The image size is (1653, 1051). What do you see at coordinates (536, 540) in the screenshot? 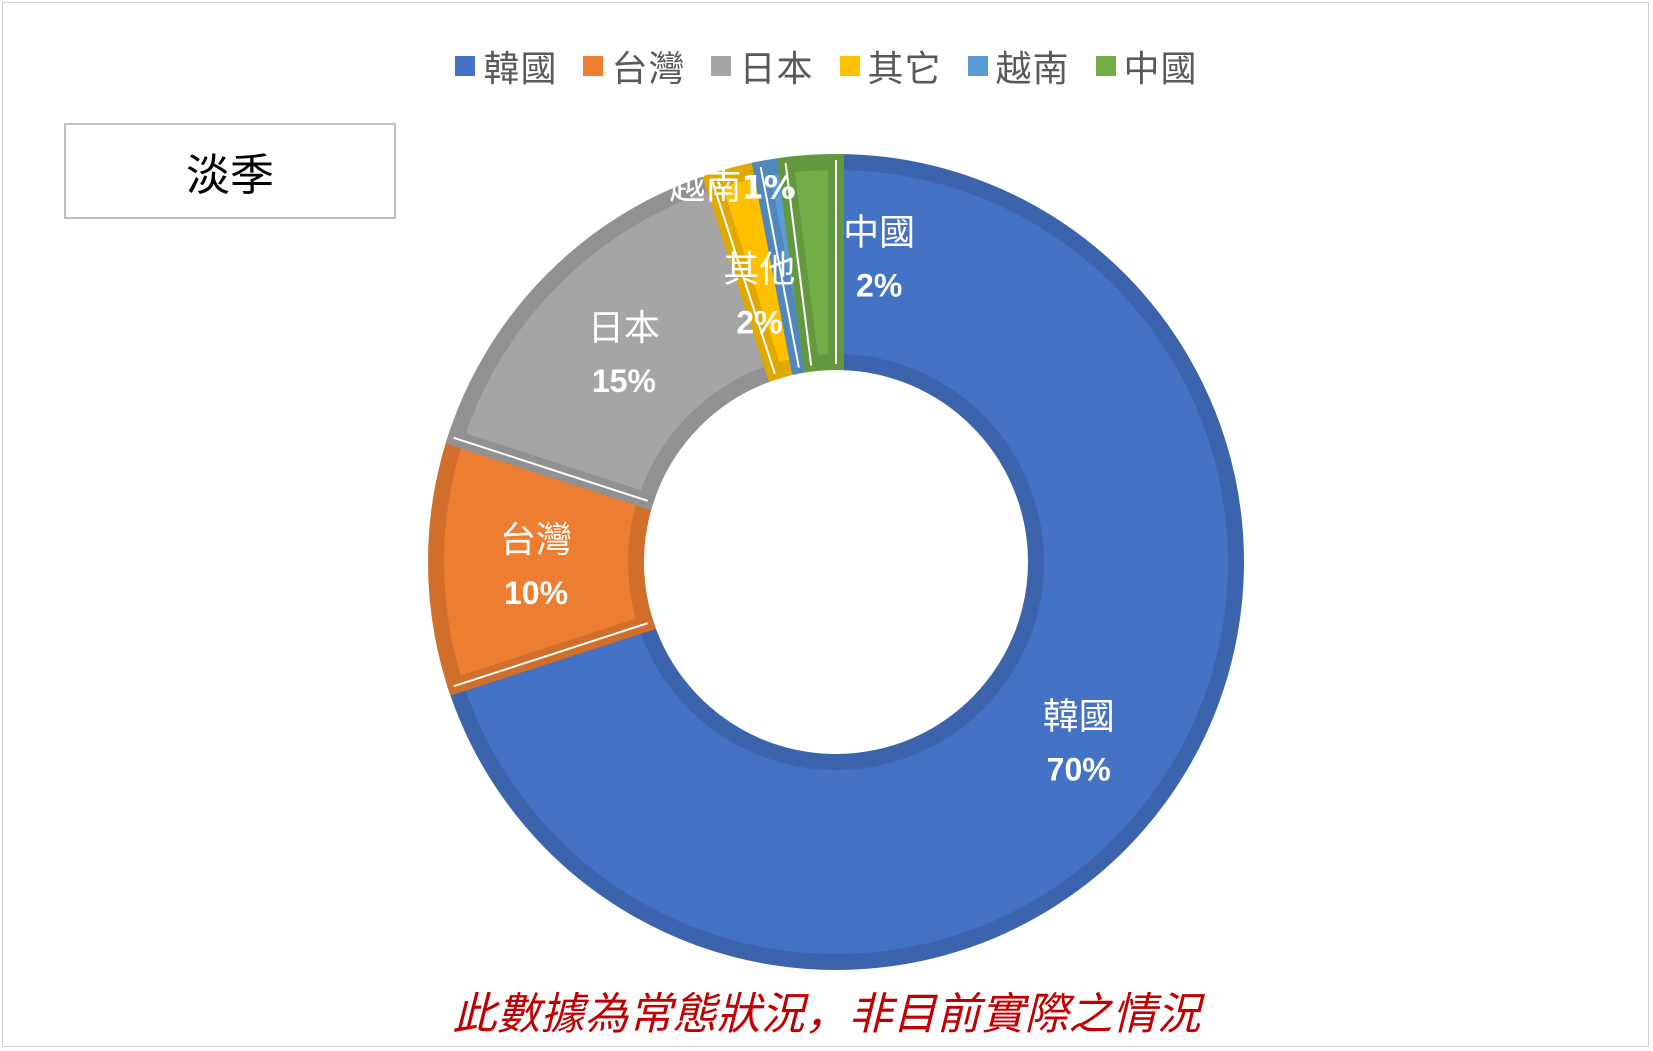
I see `data-label-name-2: 台灣` at bounding box center [536, 540].